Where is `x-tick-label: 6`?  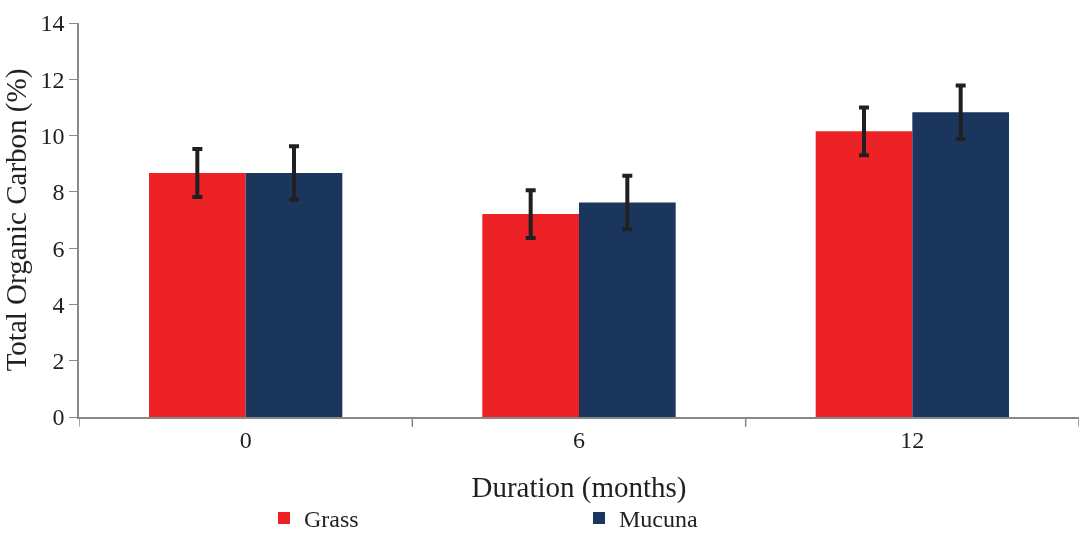 x-tick-label: 6 is located at coordinates (579, 439).